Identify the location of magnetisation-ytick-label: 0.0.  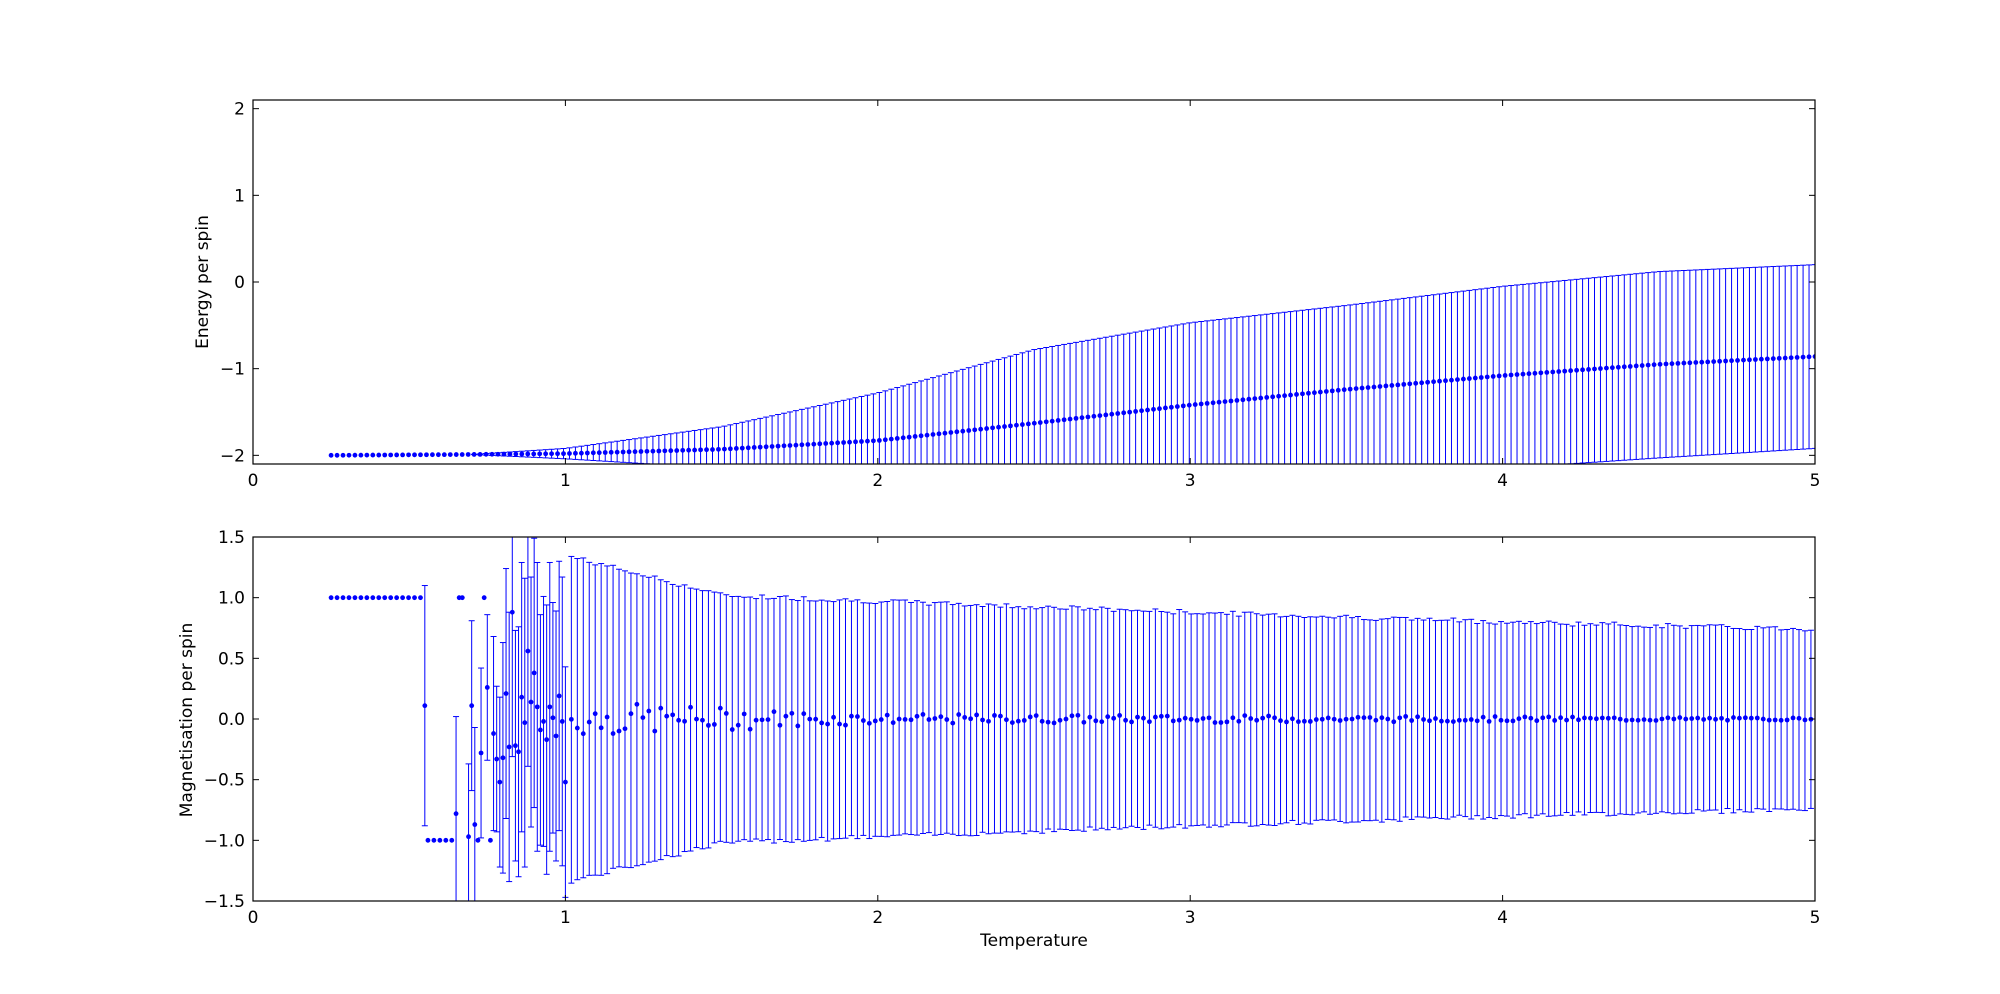
(231, 720).